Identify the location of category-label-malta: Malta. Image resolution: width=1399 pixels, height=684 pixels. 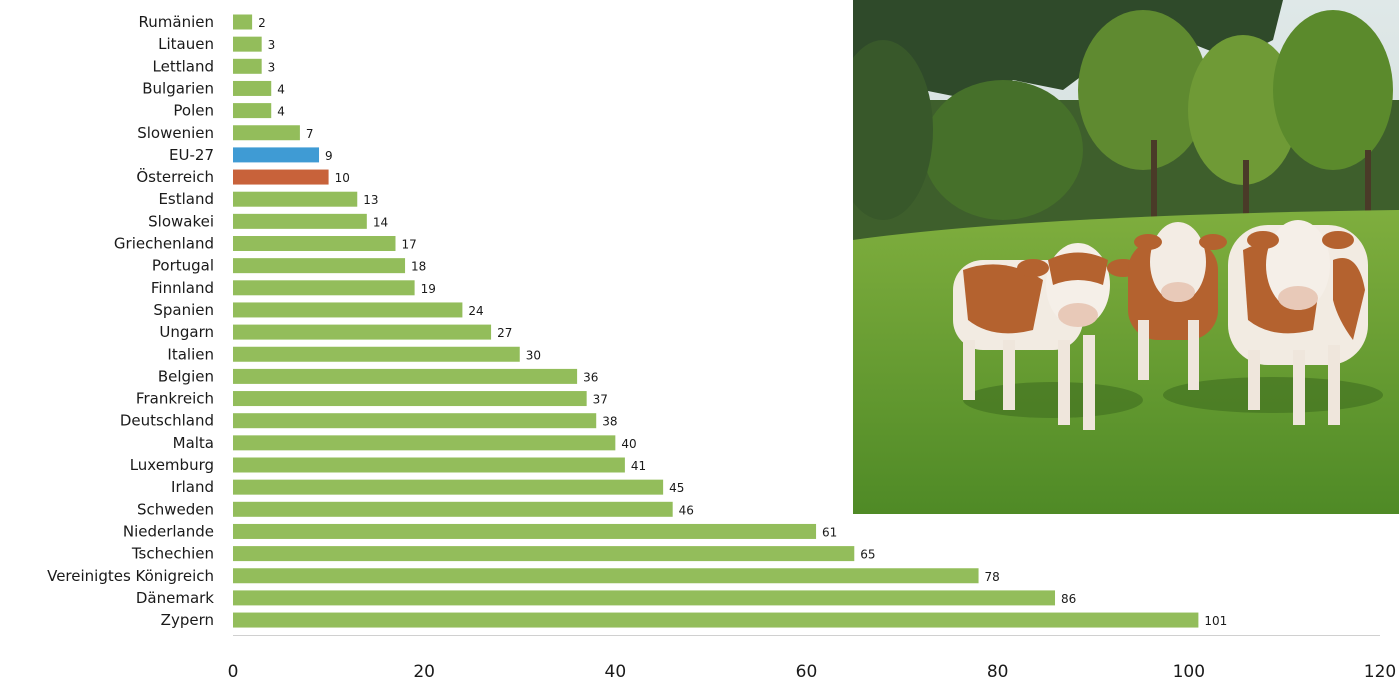
(193, 443).